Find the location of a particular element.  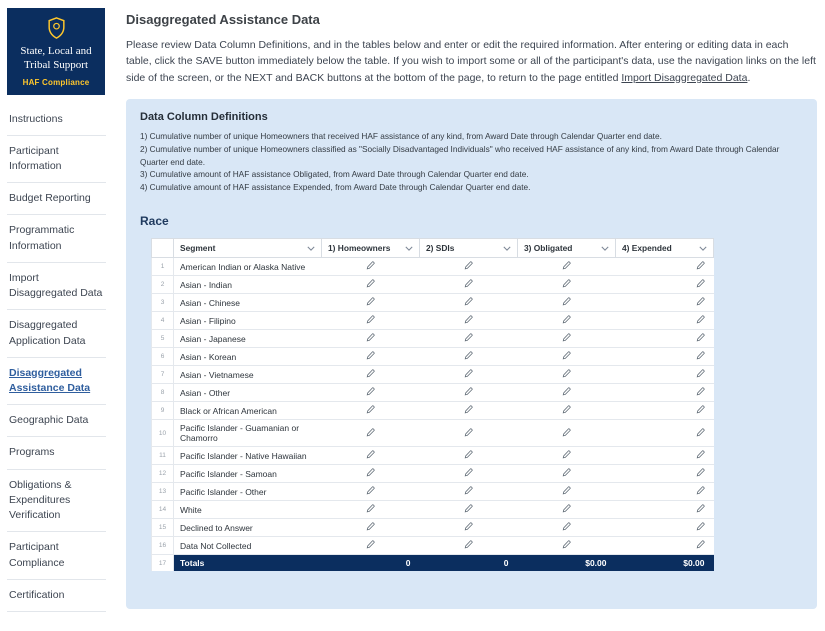

table-row: 7 Asian - Vietnamese is located at coordinates (432, 375).